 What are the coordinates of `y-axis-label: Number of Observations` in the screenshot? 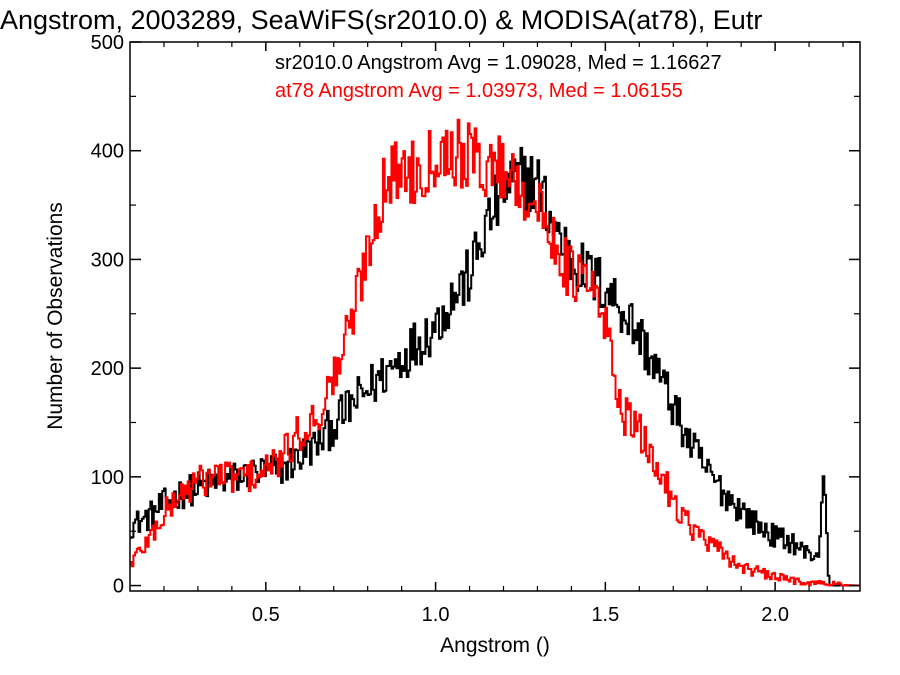 It's located at (55, 316).